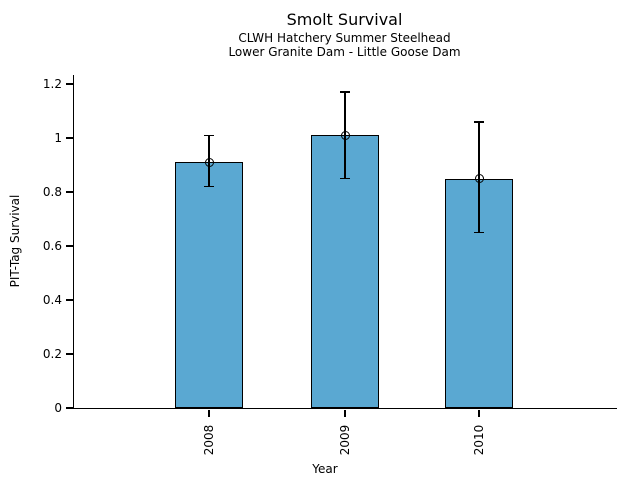 This screenshot has width=640, height=480. I want to click on x-axis-tick-label: 2009, so click(345, 440).